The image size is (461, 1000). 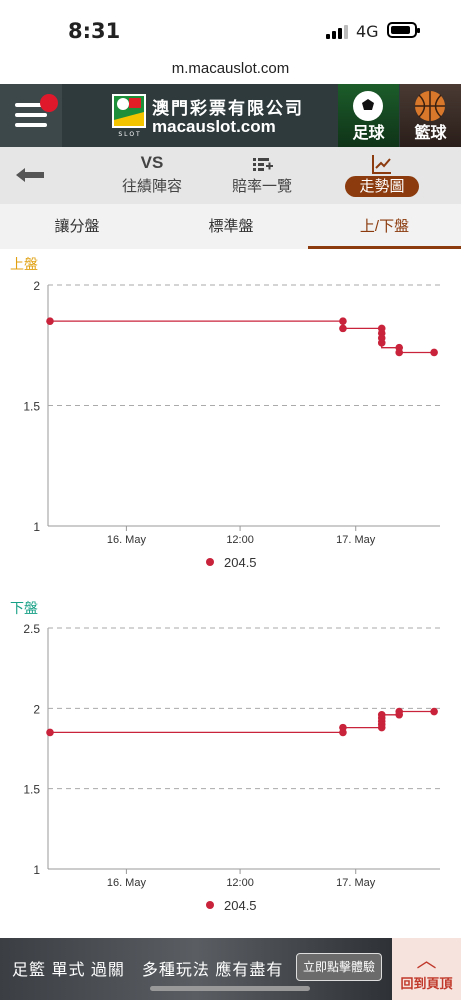 I want to click on vs-icon: VS, so click(x=152, y=162).